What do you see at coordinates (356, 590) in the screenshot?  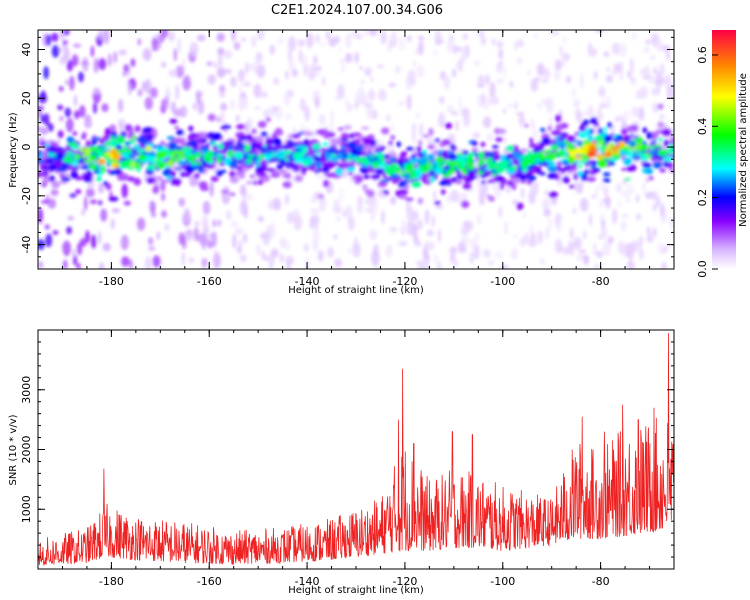 I see `snr-x-axis-label: Height of straight line (km)` at bounding box center [356, 590].